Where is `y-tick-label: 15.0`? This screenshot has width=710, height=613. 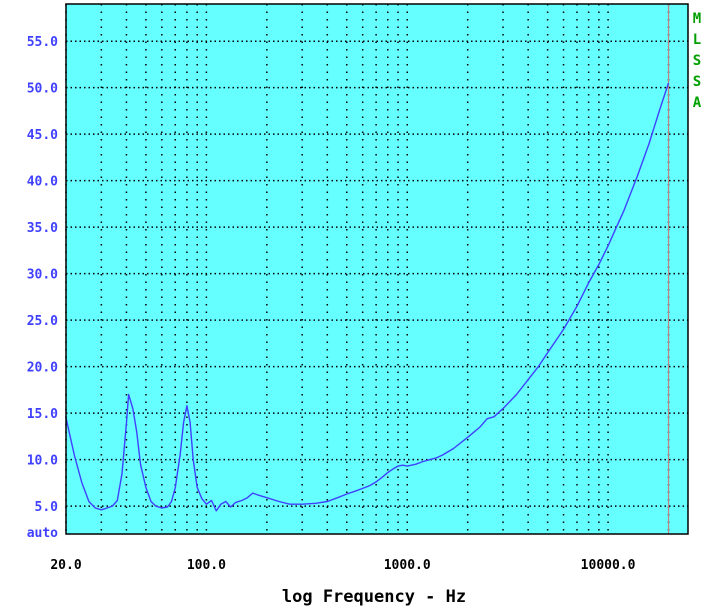
y-tick-label: 15.0 is located at coordinates (42, 414).